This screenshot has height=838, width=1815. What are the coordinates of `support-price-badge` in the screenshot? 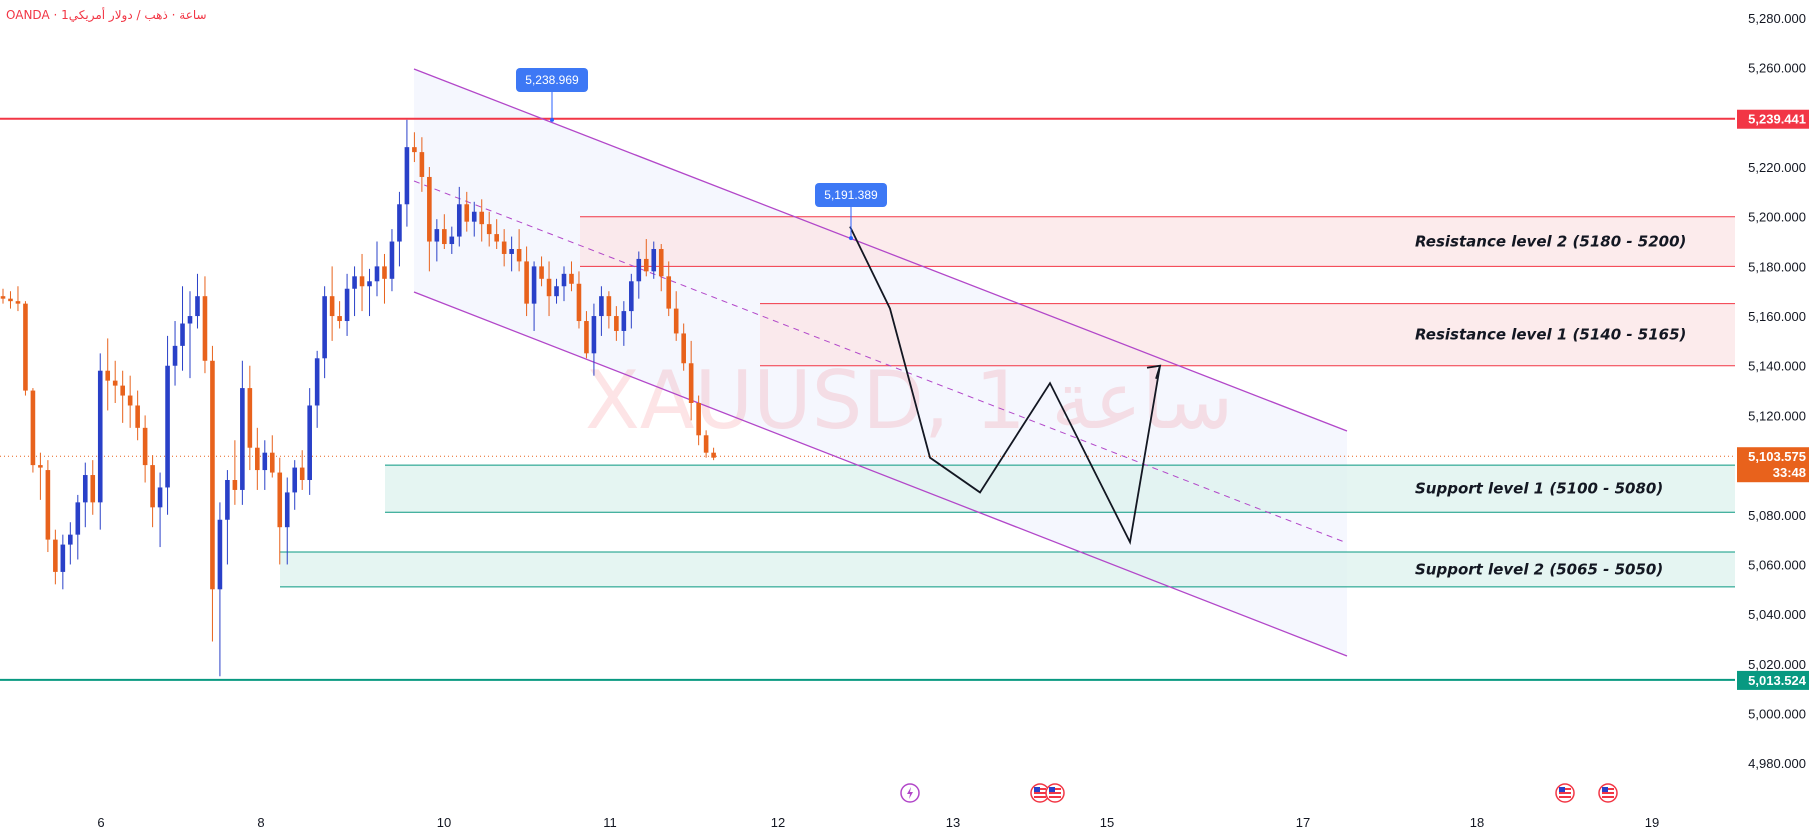 It's located at (1773, 680).